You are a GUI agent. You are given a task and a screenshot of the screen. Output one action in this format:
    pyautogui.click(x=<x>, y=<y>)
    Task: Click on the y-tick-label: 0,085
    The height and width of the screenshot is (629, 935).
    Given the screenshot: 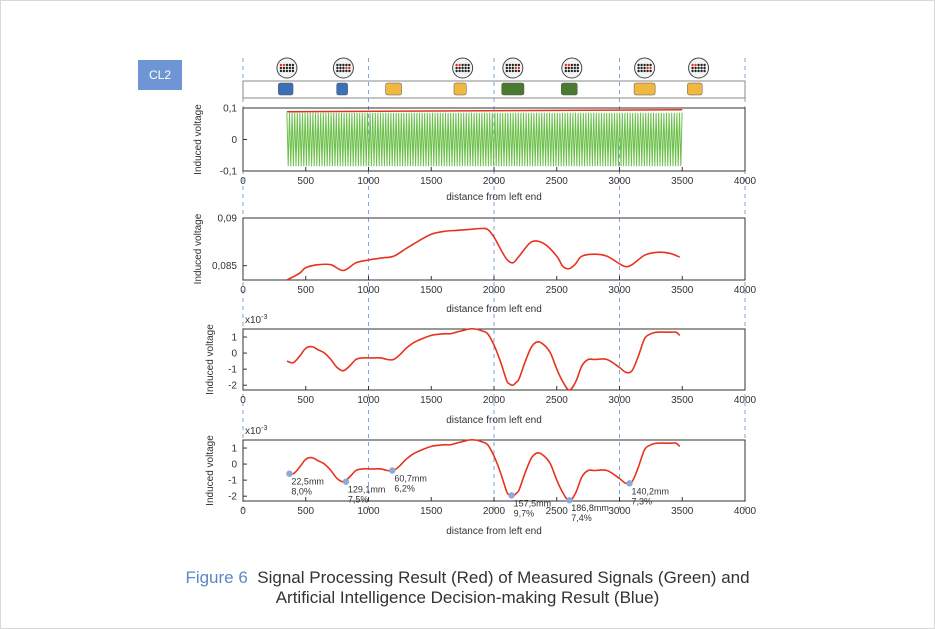 What is the action you would take?
    pyautogui.click(x=224, y=266)
    